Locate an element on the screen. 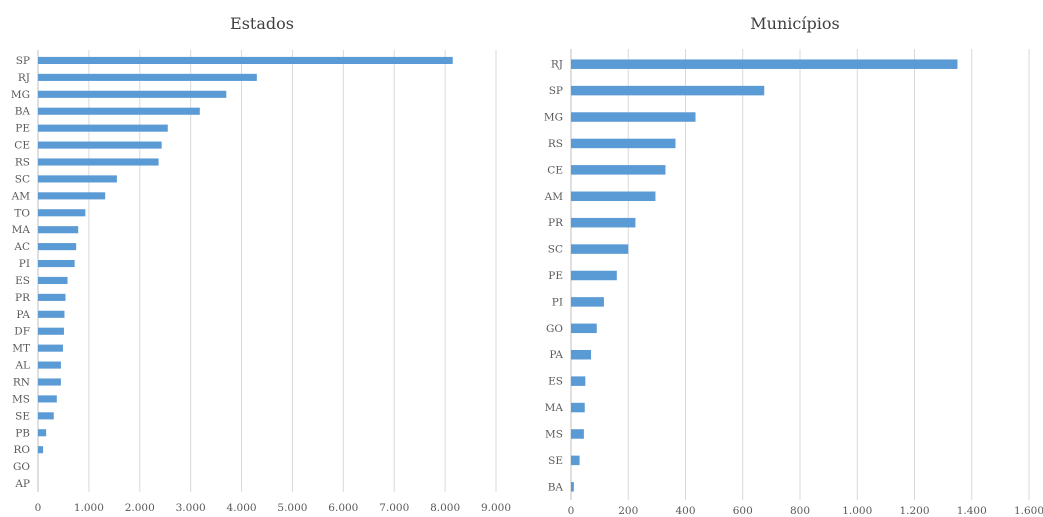  category-label: AC is located at coordinates (21, 247).